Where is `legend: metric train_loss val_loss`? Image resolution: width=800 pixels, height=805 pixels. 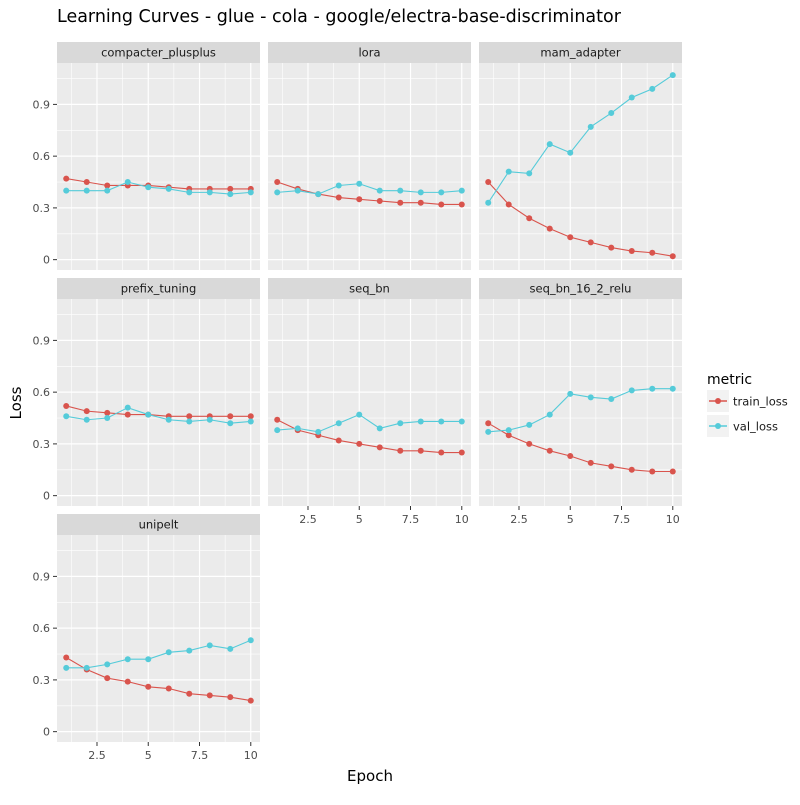 legend: metric train_loss val_loss is located at coordinates (747, 404).